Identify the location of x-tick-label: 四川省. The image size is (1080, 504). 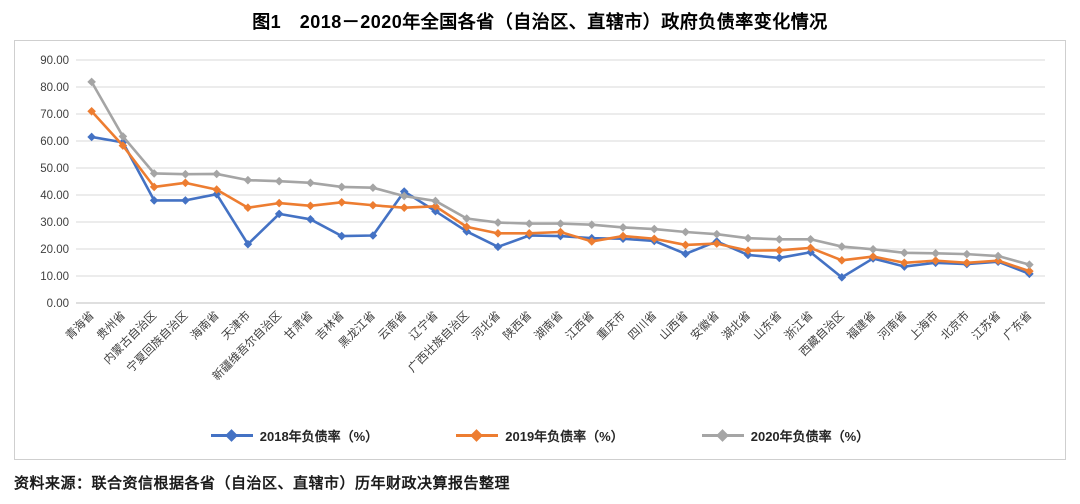
(643, 326).